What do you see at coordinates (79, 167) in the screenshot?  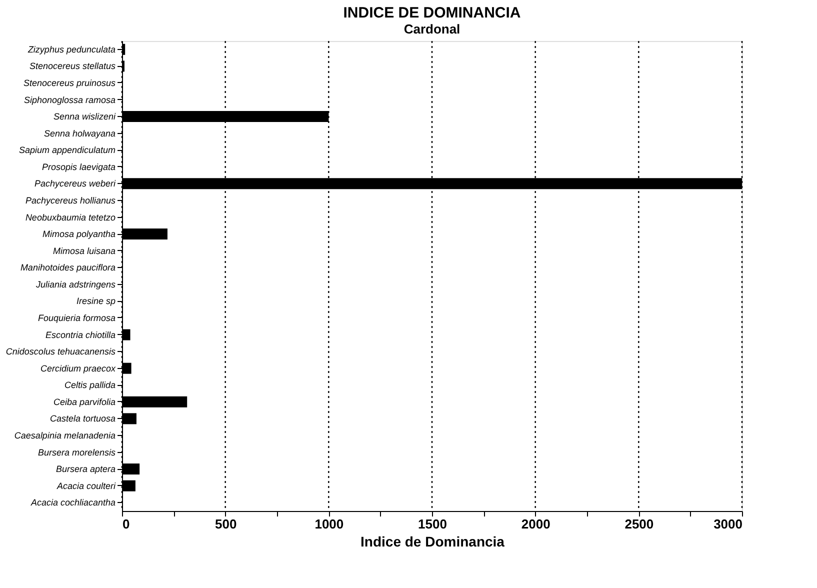 I see `y-tick-label: Prosopis laevigata` at bounding box center [79, 167].